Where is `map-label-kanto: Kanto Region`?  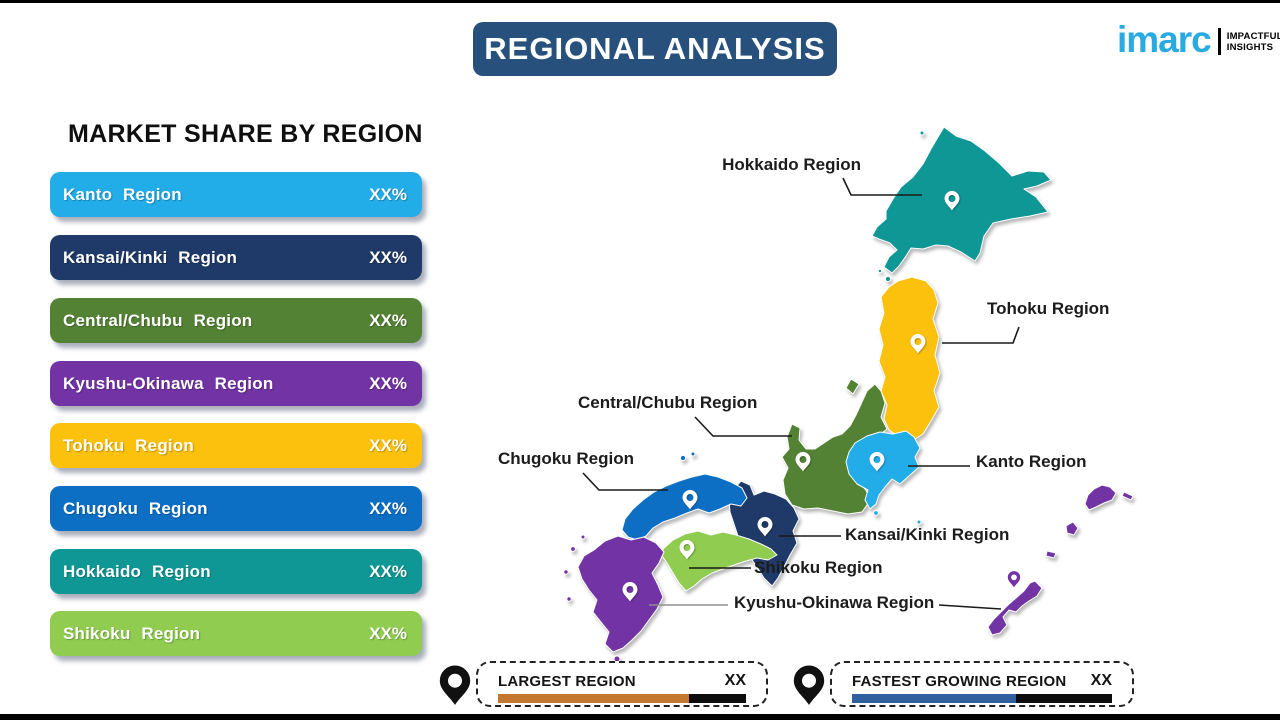
map-label-kanto: Kanto Region is located at coordinates (1031, 461).